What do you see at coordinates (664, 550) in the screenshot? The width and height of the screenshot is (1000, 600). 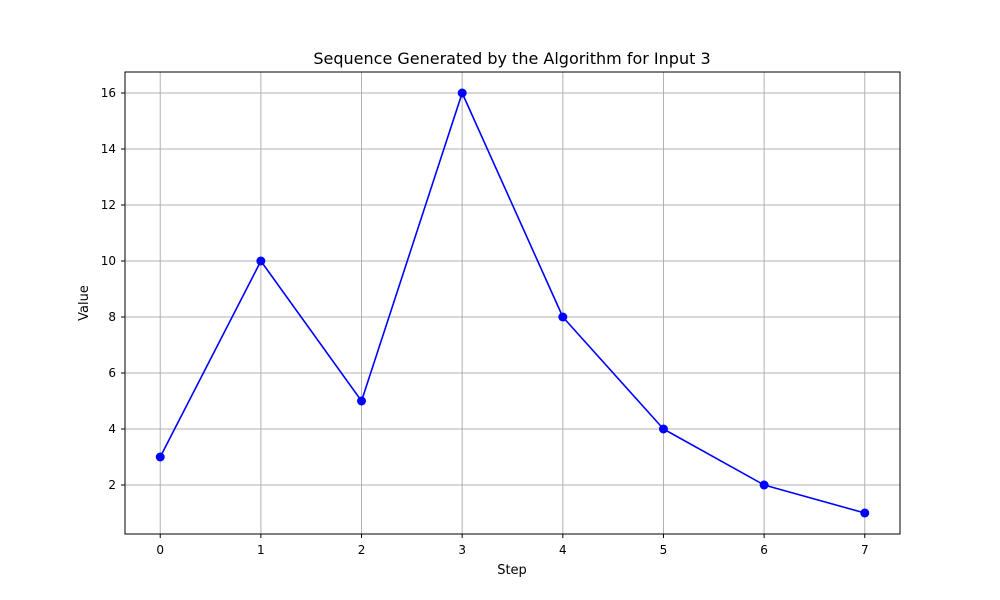 I see `x-tick-label: 5` at bounding box center [664, 550].